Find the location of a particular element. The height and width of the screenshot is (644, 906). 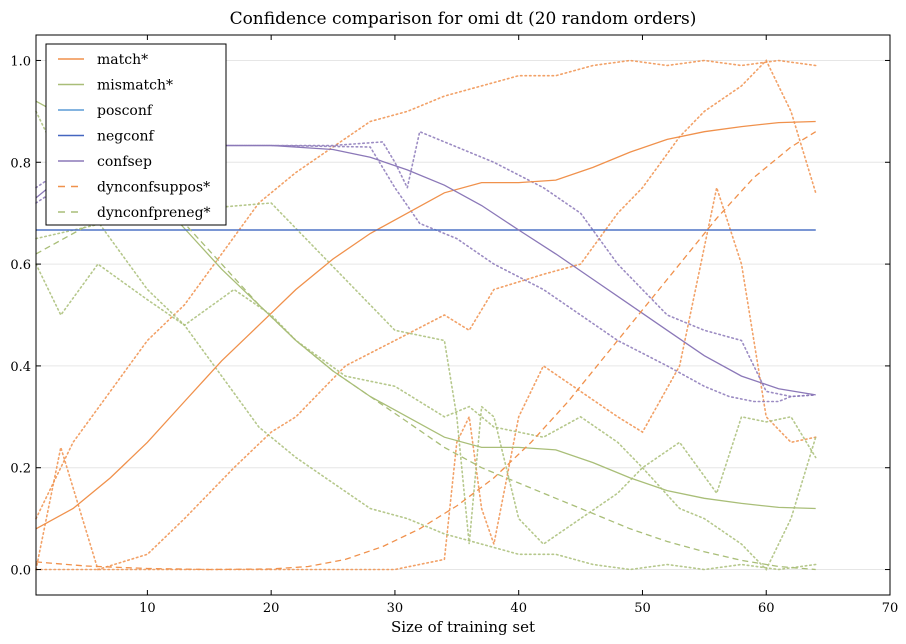

legend-label: mismatch* is located at coordinates (135, 86).